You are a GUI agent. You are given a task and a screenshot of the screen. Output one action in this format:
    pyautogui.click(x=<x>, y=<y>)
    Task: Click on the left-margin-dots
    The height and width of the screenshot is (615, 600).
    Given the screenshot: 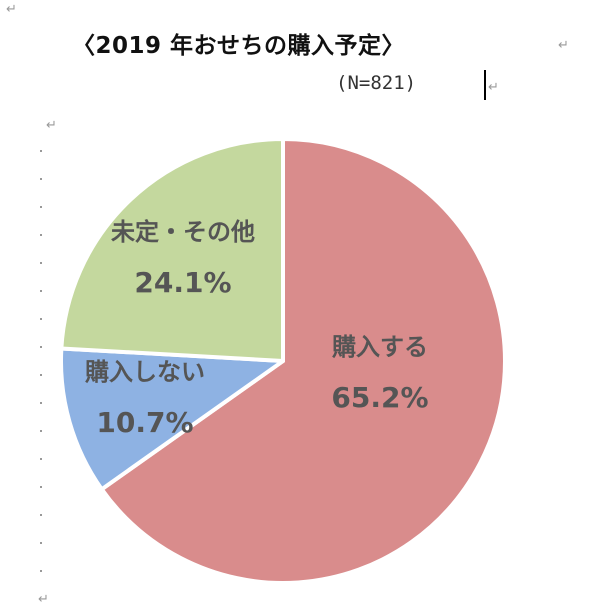 What is the action you would take?
    pyautogui.click(x=41, y=380)
    